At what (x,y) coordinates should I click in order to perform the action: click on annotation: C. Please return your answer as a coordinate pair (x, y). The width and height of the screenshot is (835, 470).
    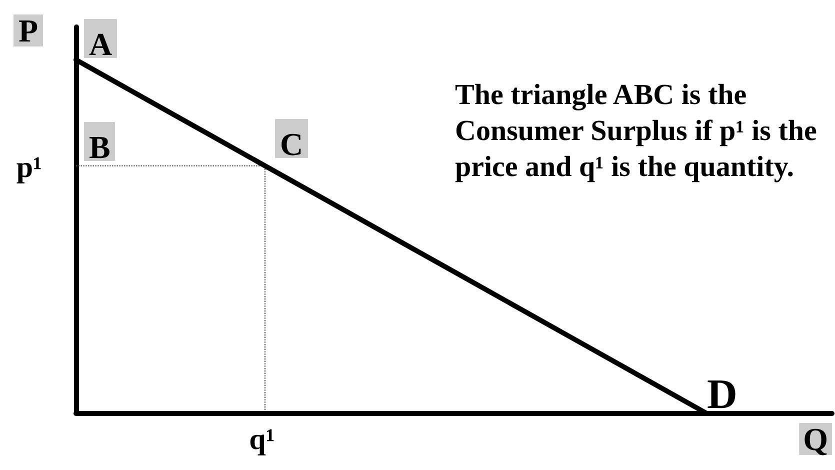
    Looking at the image, I should click on (291, 143).